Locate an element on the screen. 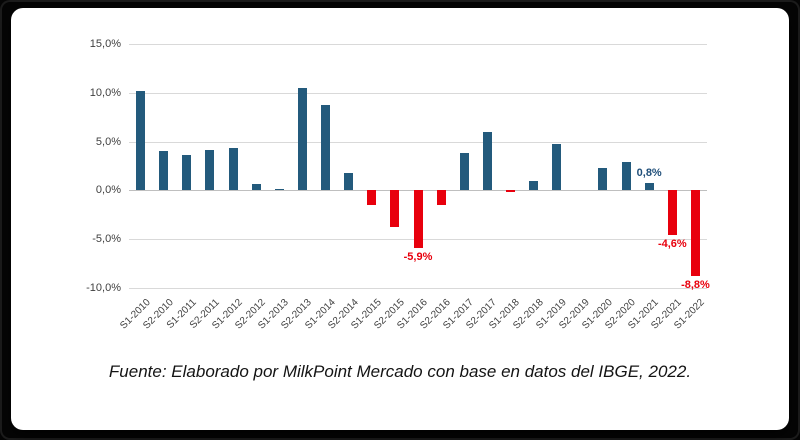 This screenshot has height=440, width=800. annotation: -5,9% is located at coordinates (418, 256).